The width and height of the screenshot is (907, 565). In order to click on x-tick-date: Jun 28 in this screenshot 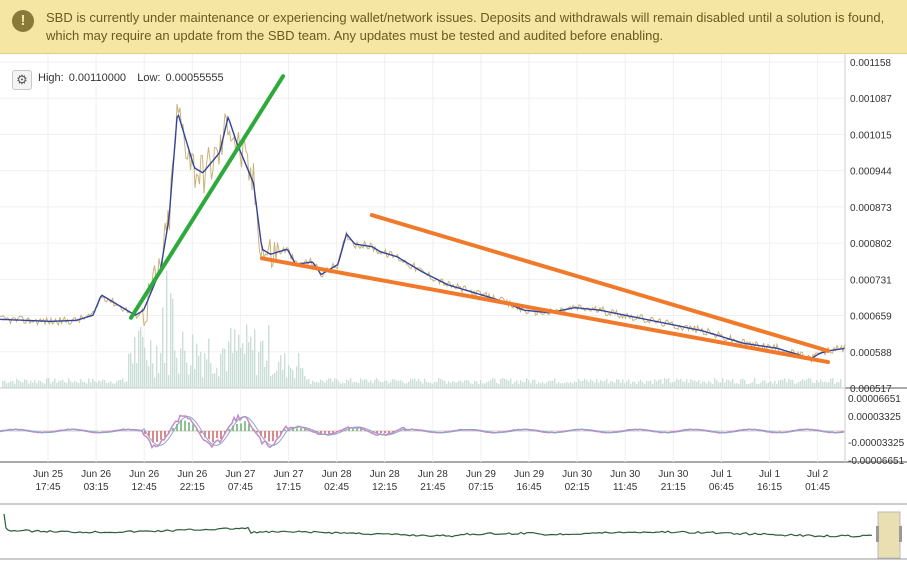, I will do `click(337, 474)`.